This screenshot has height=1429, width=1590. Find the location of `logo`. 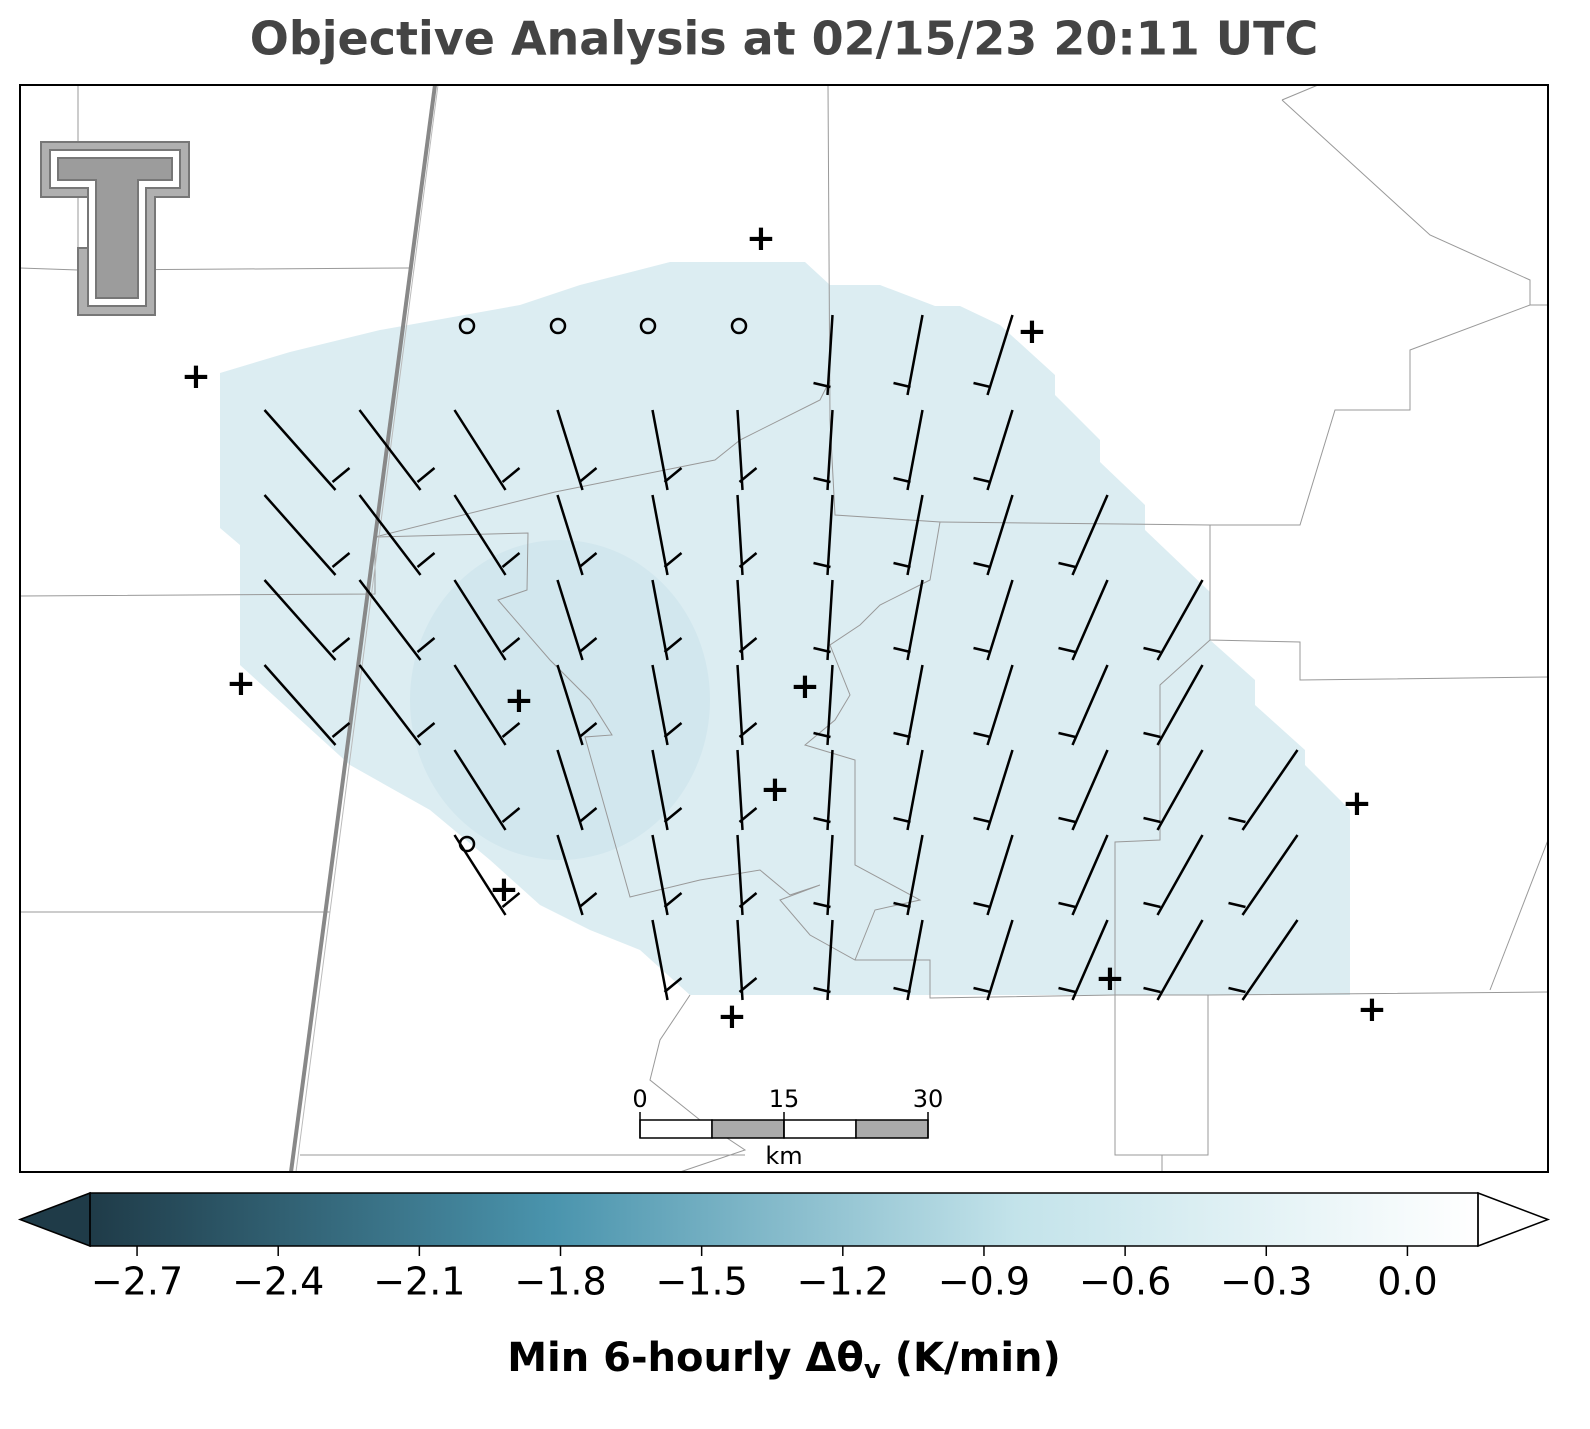

logo is located at coordinates (115, 228).